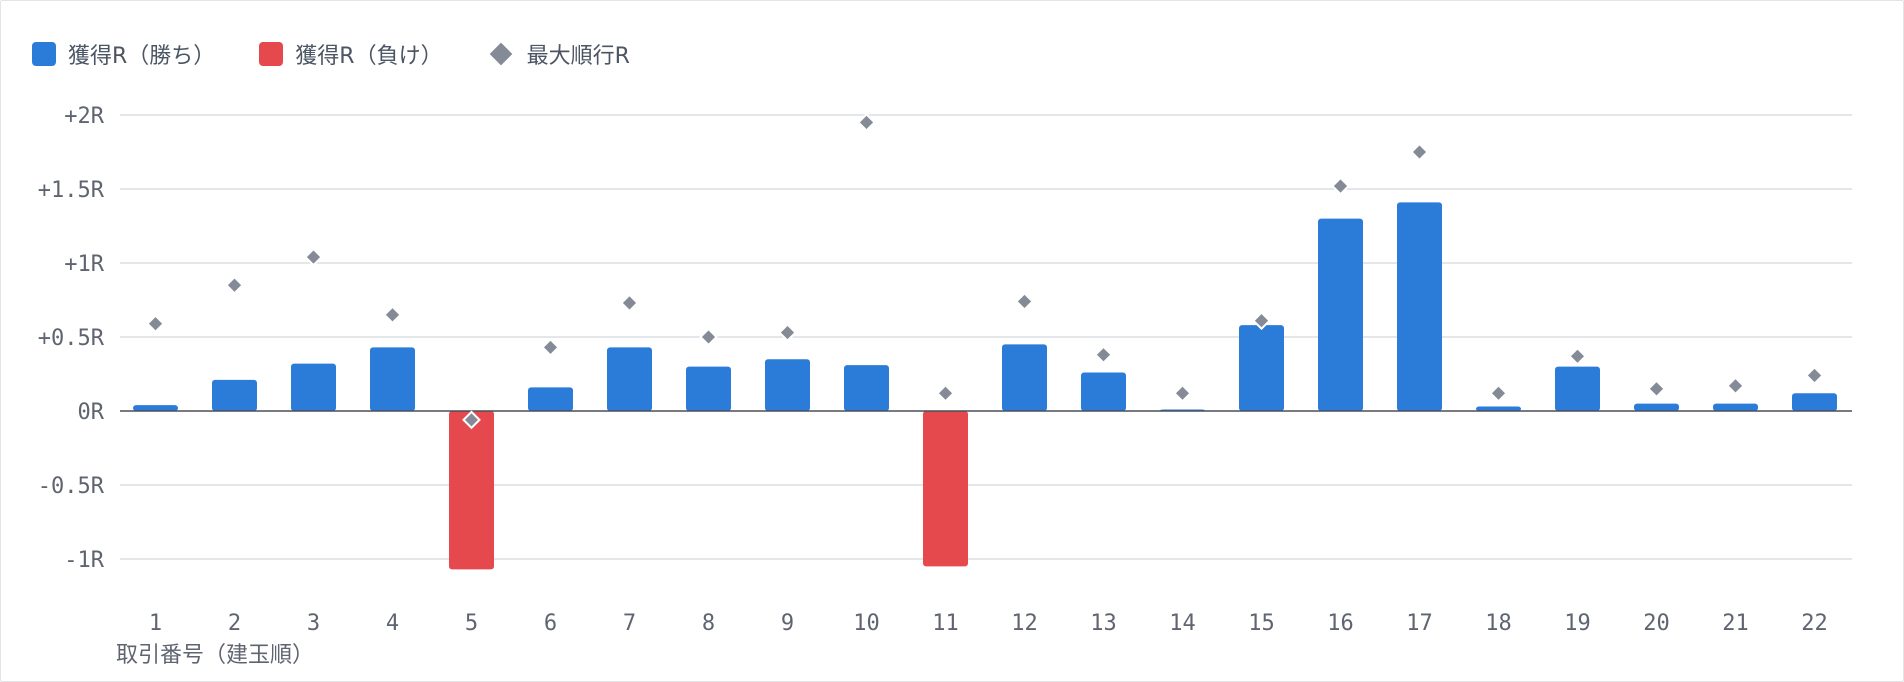 The image size is (1904, 682). Describe the element at coordinates (471, 623) in the screenshot. I see `x-tick-label: 5` at that location.